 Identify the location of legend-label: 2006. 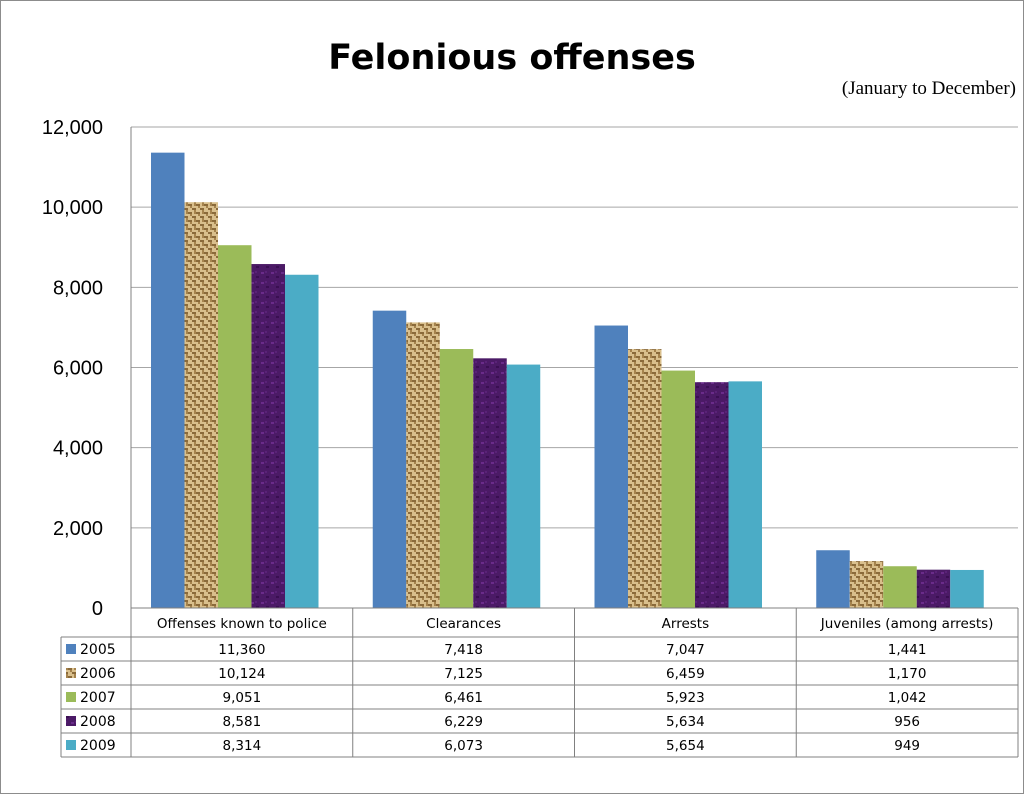
(98, 674).